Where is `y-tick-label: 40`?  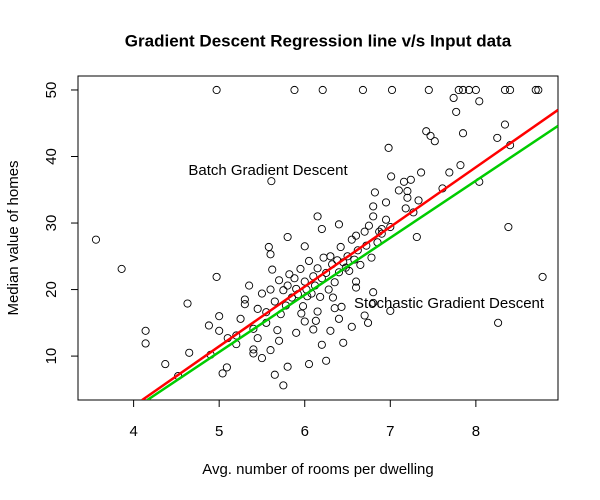
y-tick-label: 40 is located at coordinates (51, 156).